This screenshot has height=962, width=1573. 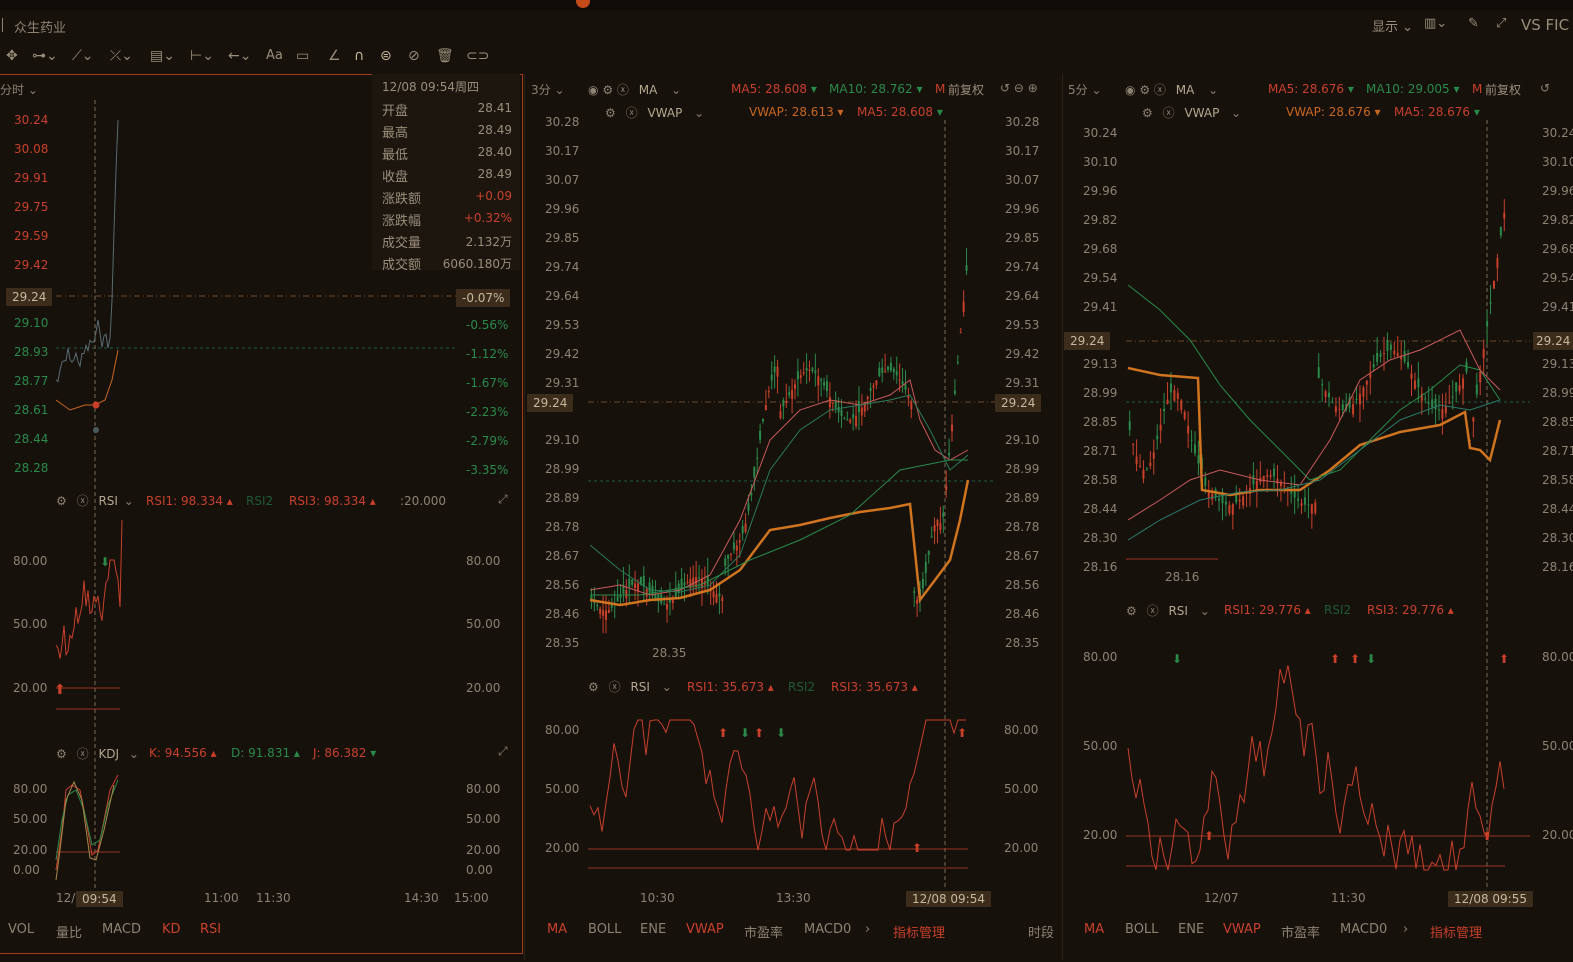 I want to click on ruler-icon: ∠, so click(x=334, y=56).